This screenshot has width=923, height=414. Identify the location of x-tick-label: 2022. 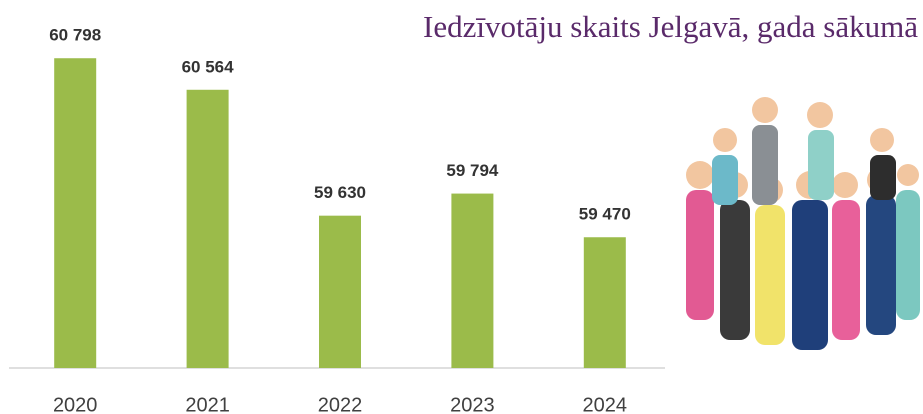
(340, 404).